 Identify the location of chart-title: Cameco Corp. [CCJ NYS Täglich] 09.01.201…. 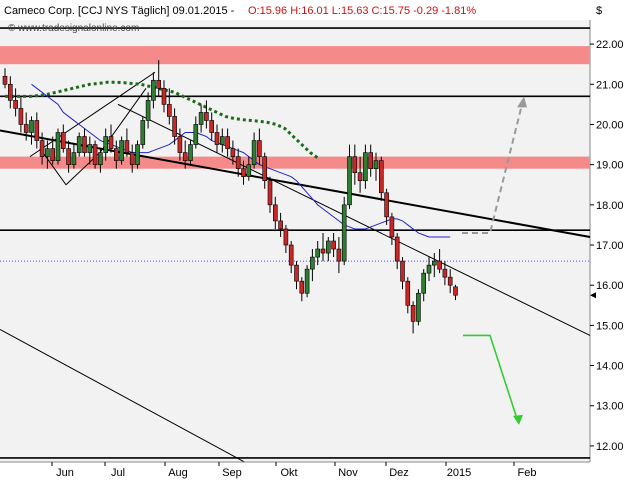
(119, 11).